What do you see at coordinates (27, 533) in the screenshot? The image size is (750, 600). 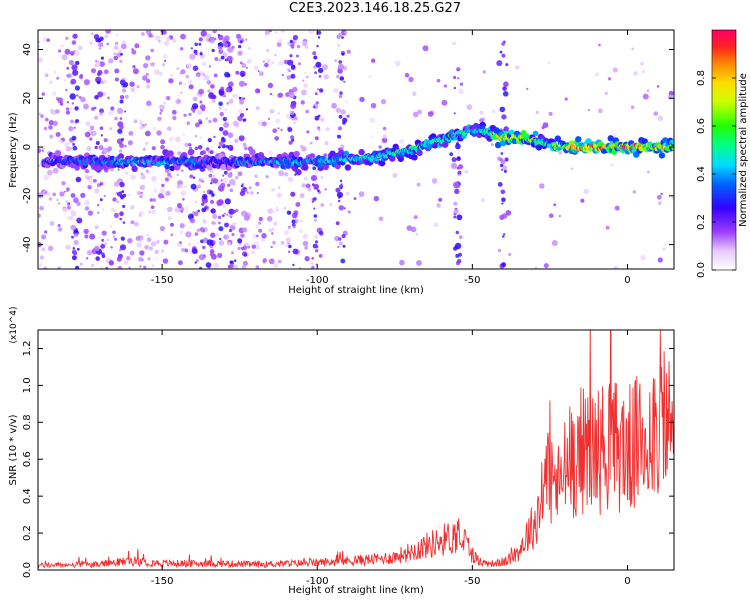 I see `y-tick-label: 0.2` at bounding box center [27, 533].